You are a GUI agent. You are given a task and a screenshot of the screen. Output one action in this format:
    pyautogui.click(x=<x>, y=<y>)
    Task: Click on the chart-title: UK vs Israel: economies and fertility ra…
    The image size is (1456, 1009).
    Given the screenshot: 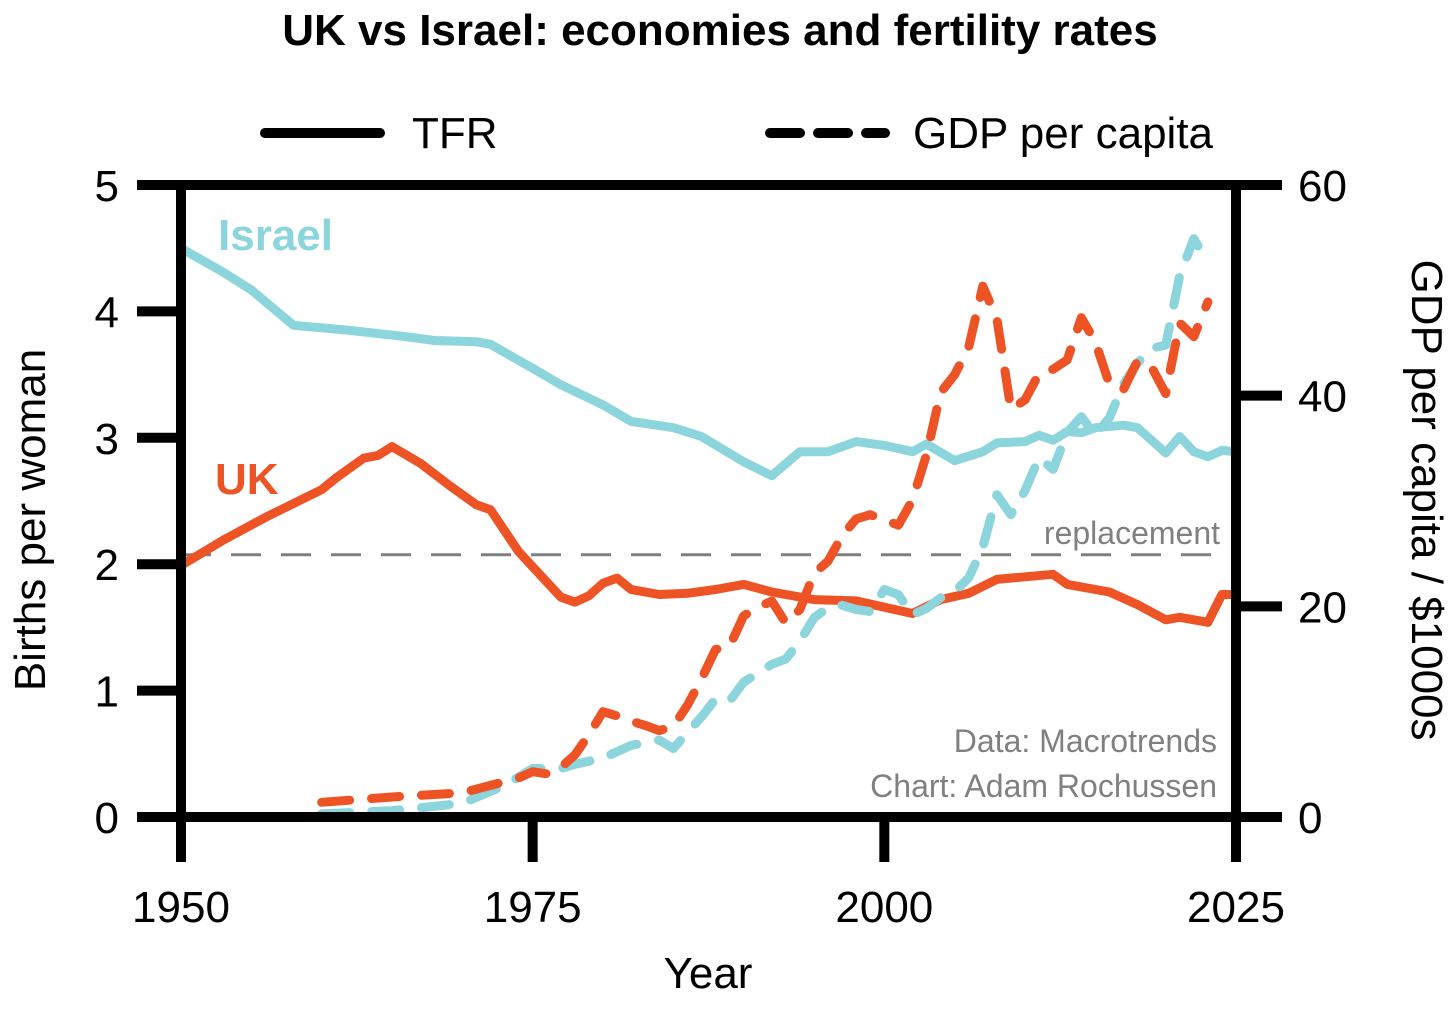 What is the action you would take?
    pyautogui.click(x=719, y=30)
    